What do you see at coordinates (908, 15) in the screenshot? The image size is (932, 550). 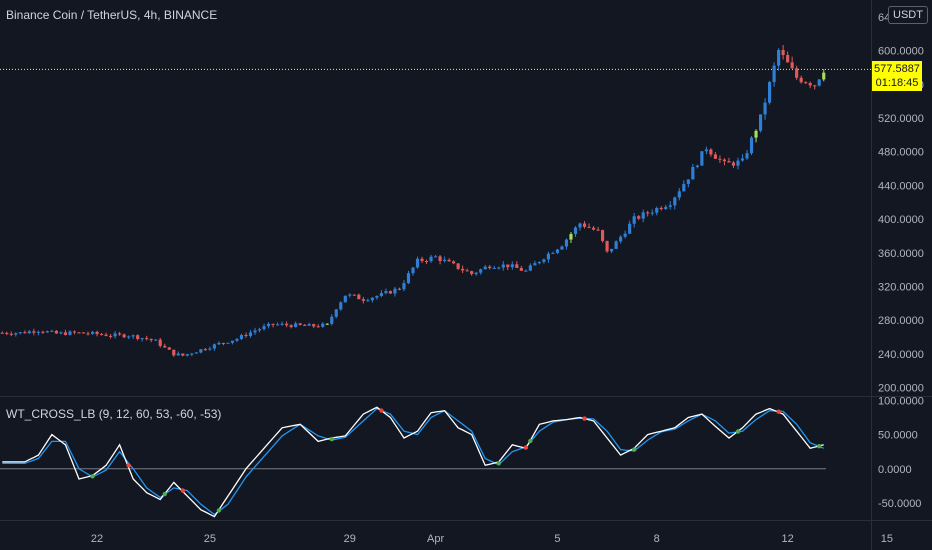 I see `currency-badge: USDT` at bounding box center [908, 15].